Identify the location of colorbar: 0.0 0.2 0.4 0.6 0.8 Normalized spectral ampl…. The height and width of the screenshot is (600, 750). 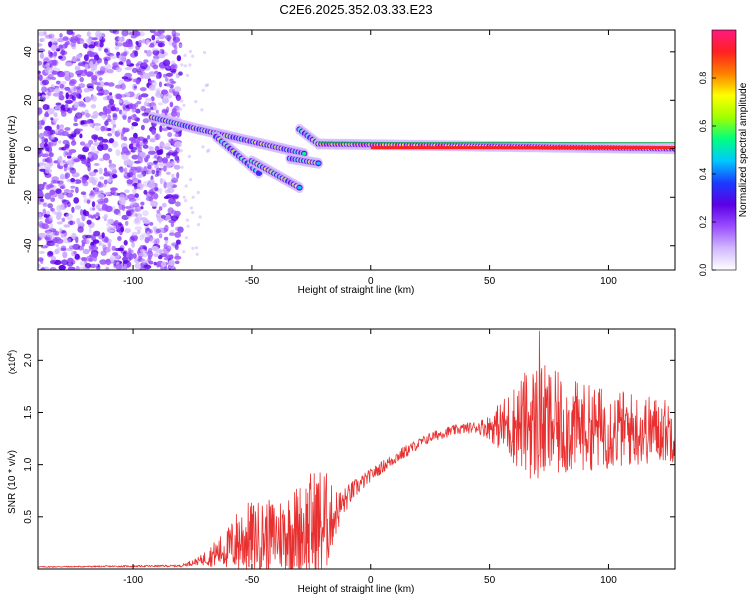
(723, 153).